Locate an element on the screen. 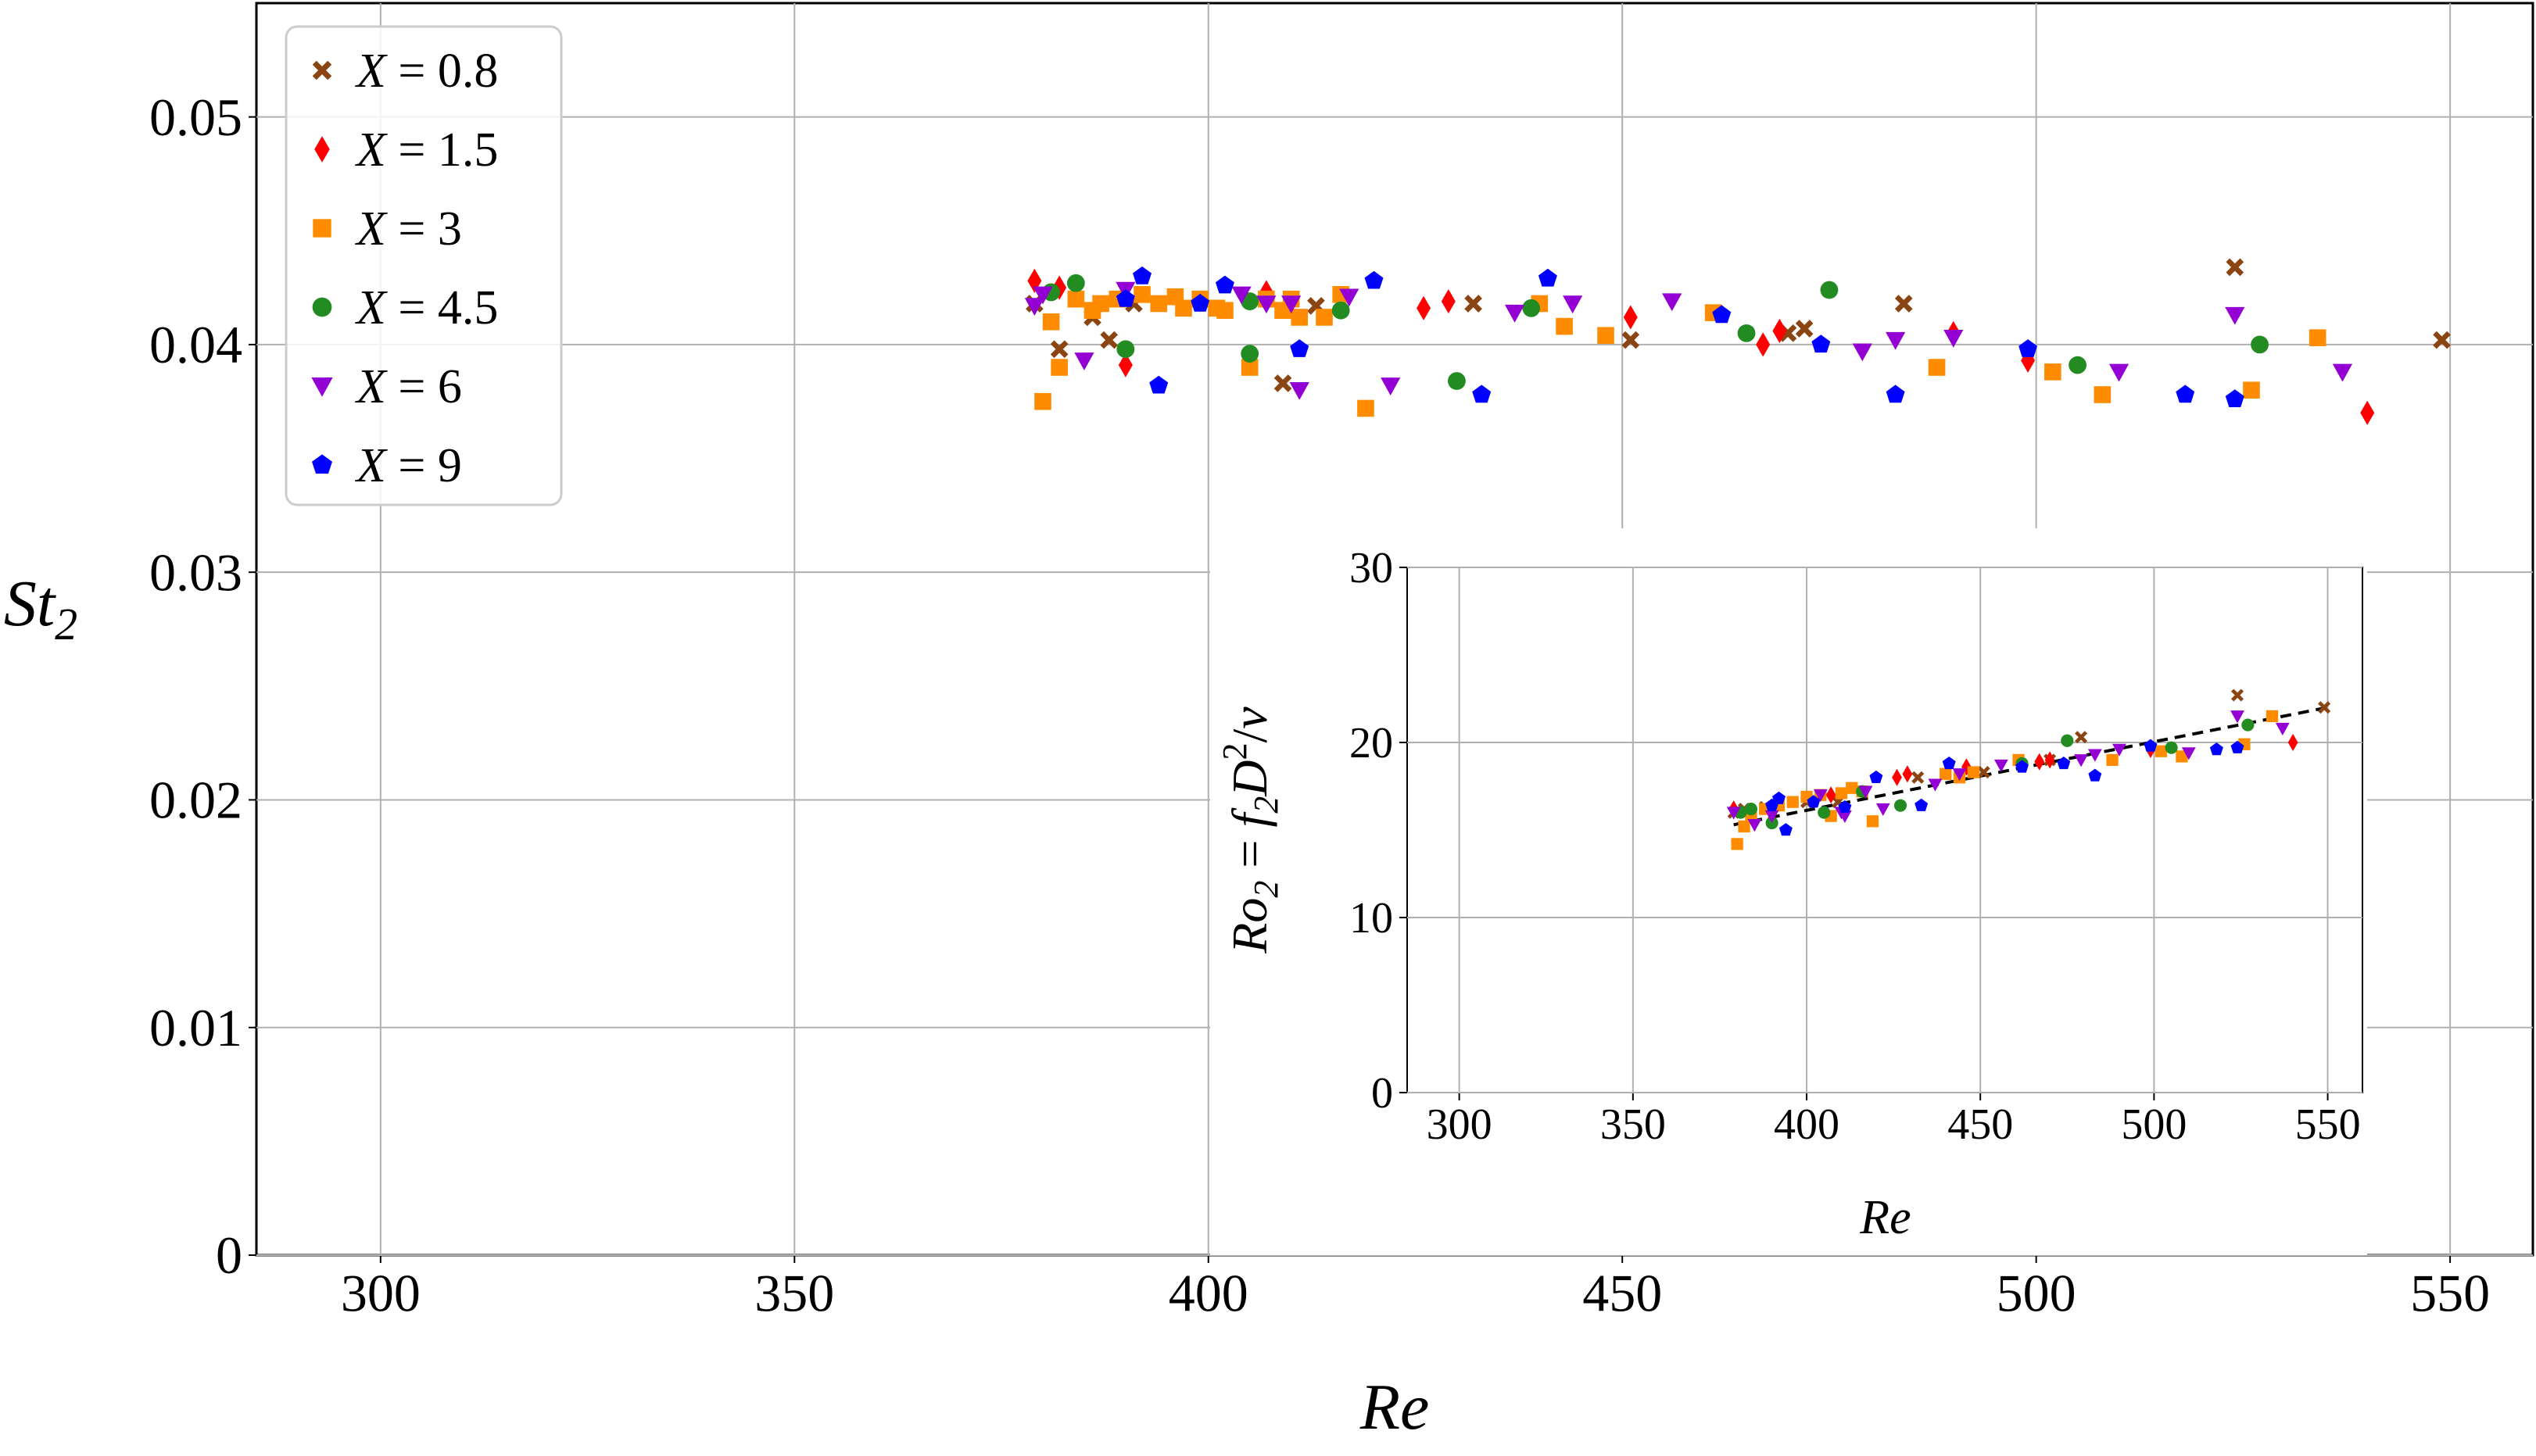 The image size is (2536, 1456). x-tick-label: 400 is located at coordinates (1806, 1124).